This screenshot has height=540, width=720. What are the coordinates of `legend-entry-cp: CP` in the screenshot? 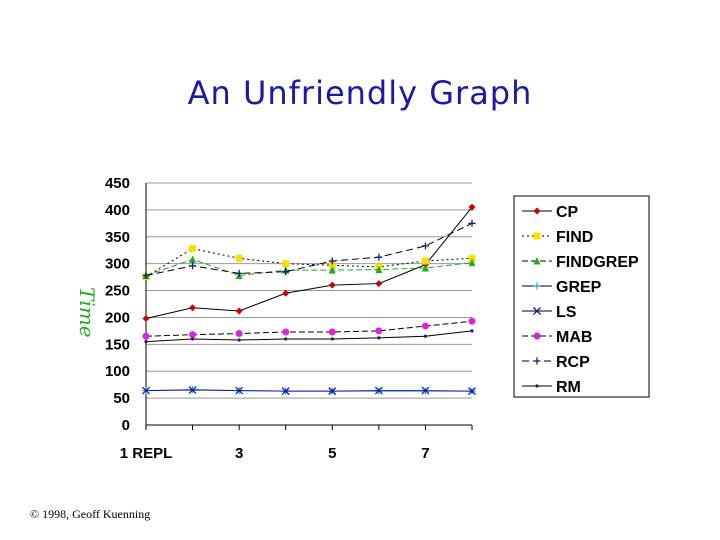 It's located at (550, 212).